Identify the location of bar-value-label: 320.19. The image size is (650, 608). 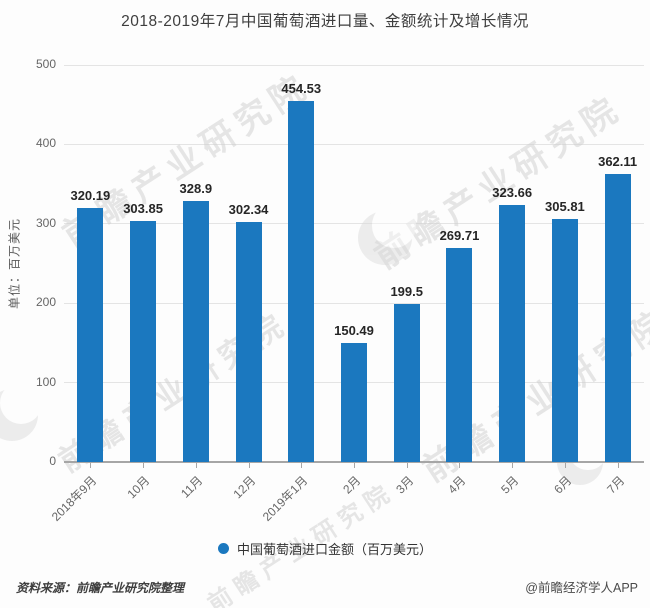
(90, 195).